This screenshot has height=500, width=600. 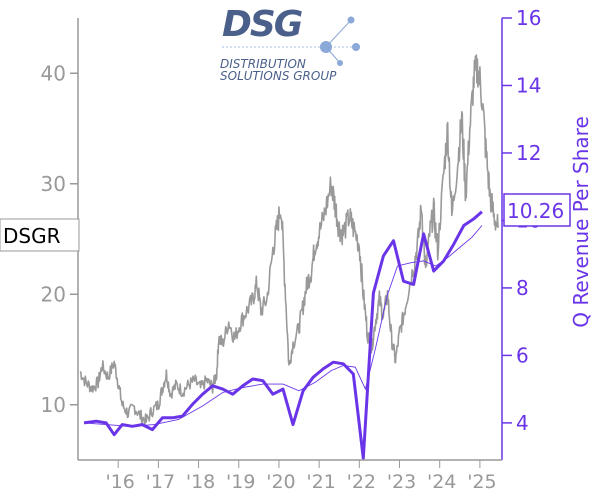 What do you see at coordinates (263, 64) in the screenshot?
I see `logo-line1-text: DISTRIBUTION` at bounding box center [263, 64].